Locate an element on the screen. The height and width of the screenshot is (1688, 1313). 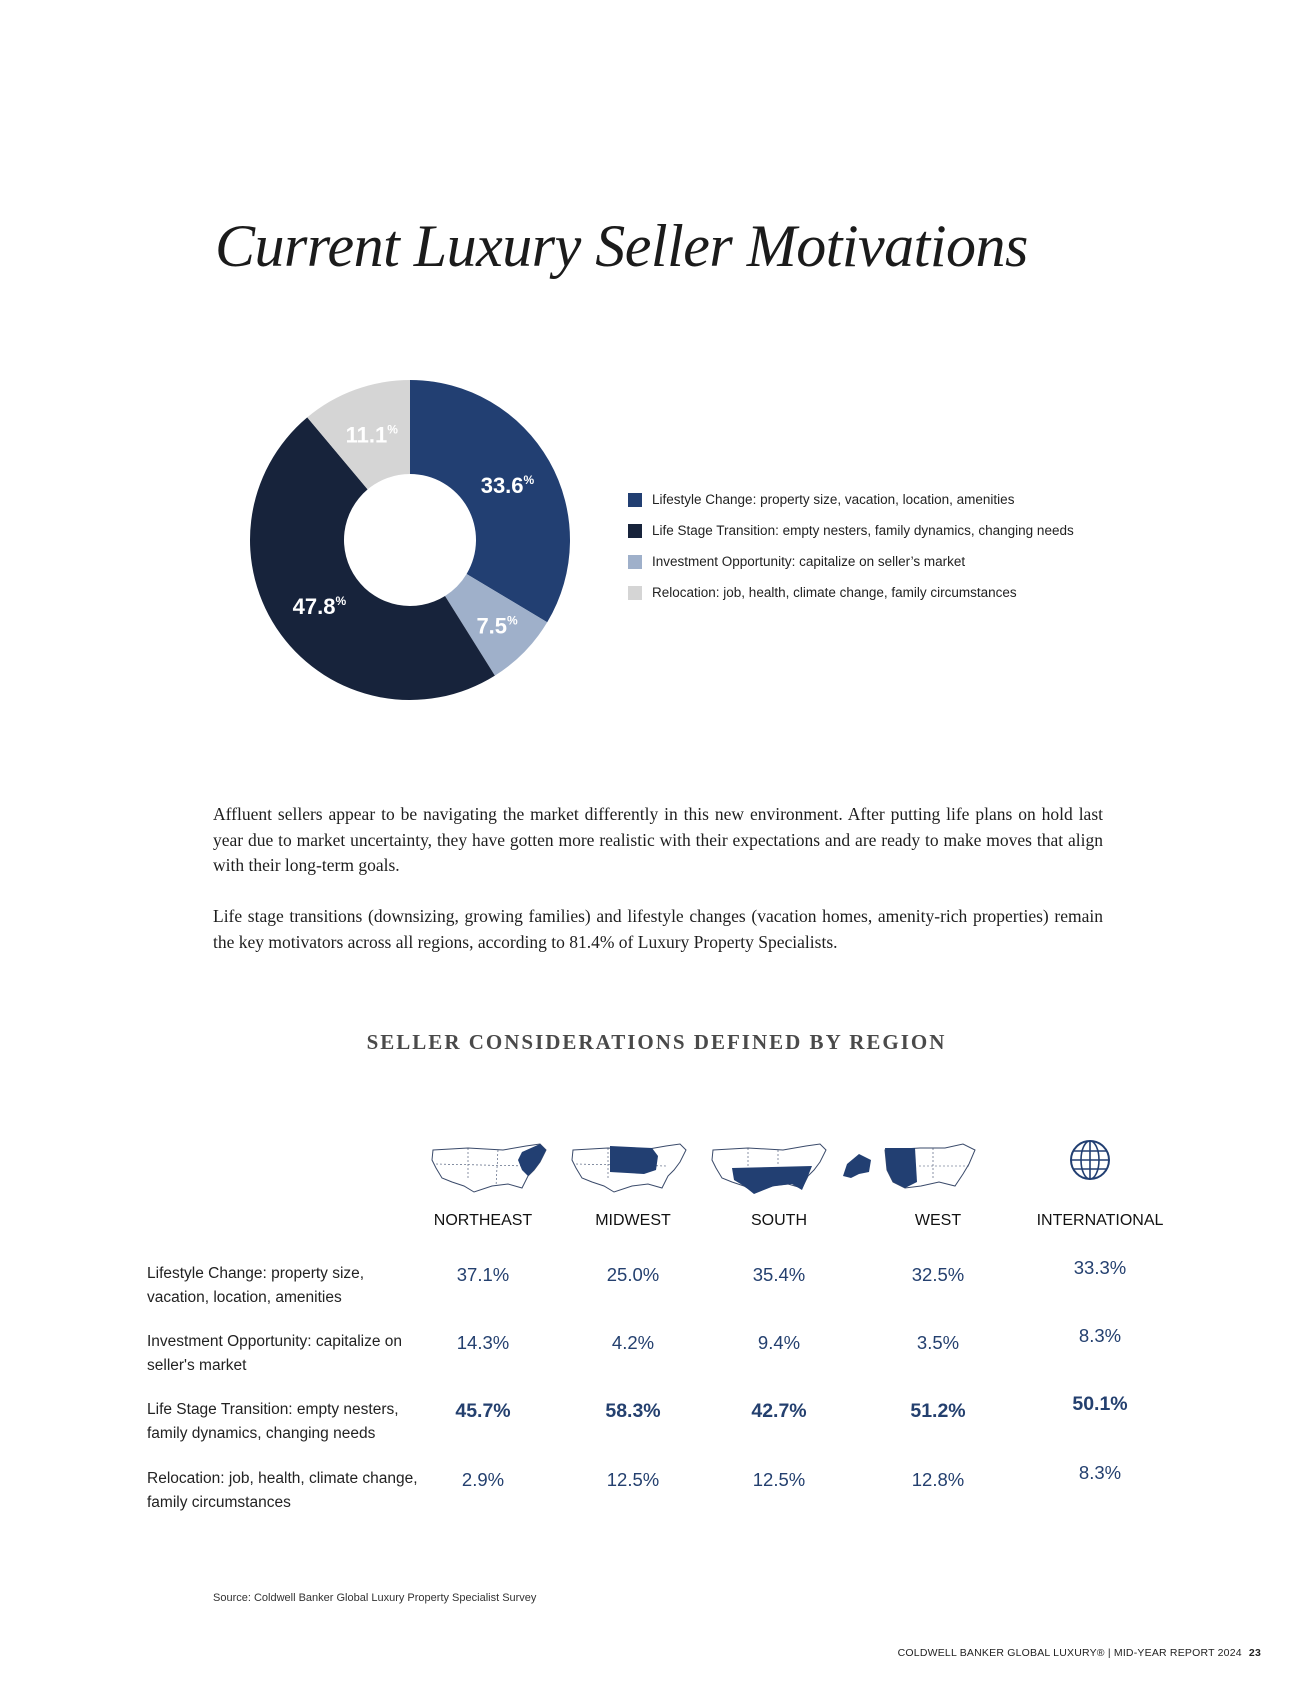
table-cell: 51.2% is located at coordinates (938, 1411).